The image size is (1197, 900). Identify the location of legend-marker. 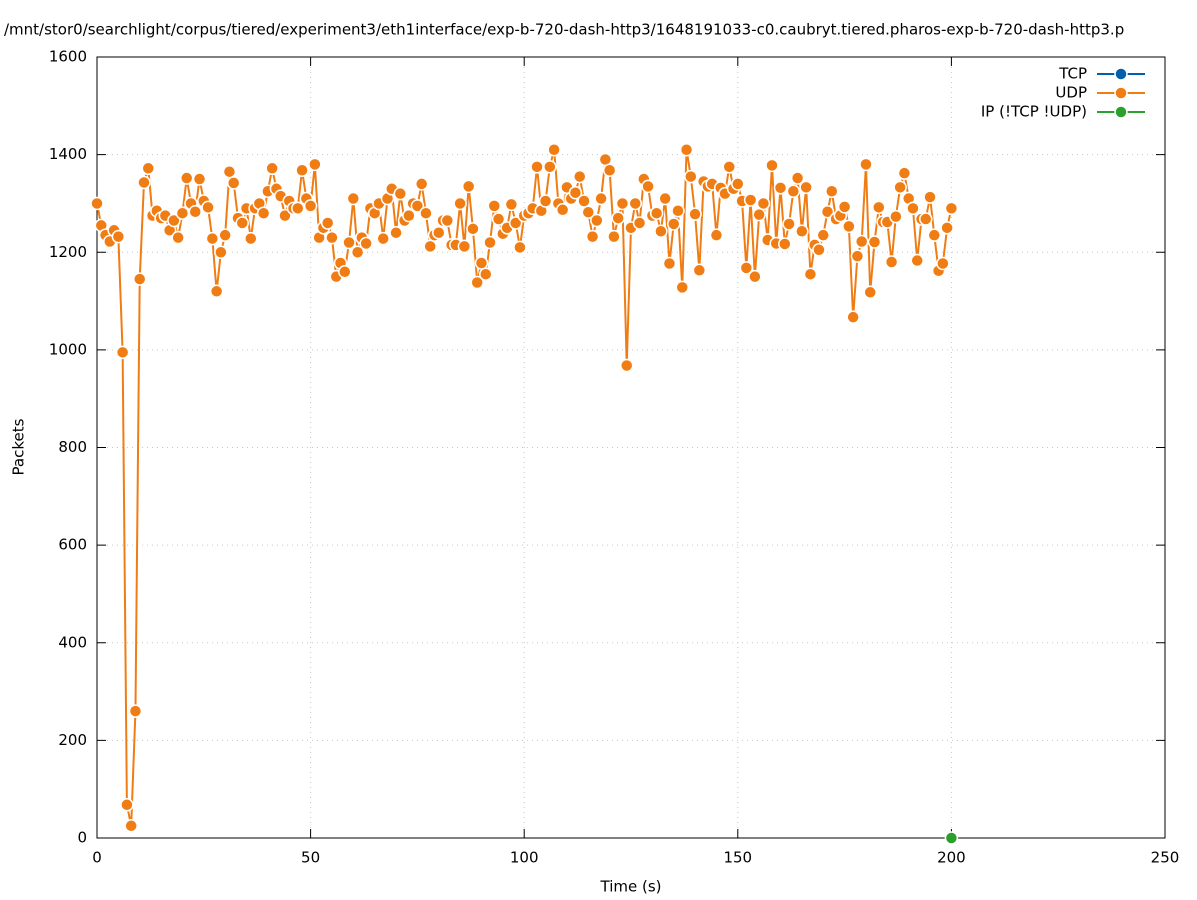
(1121, 93).